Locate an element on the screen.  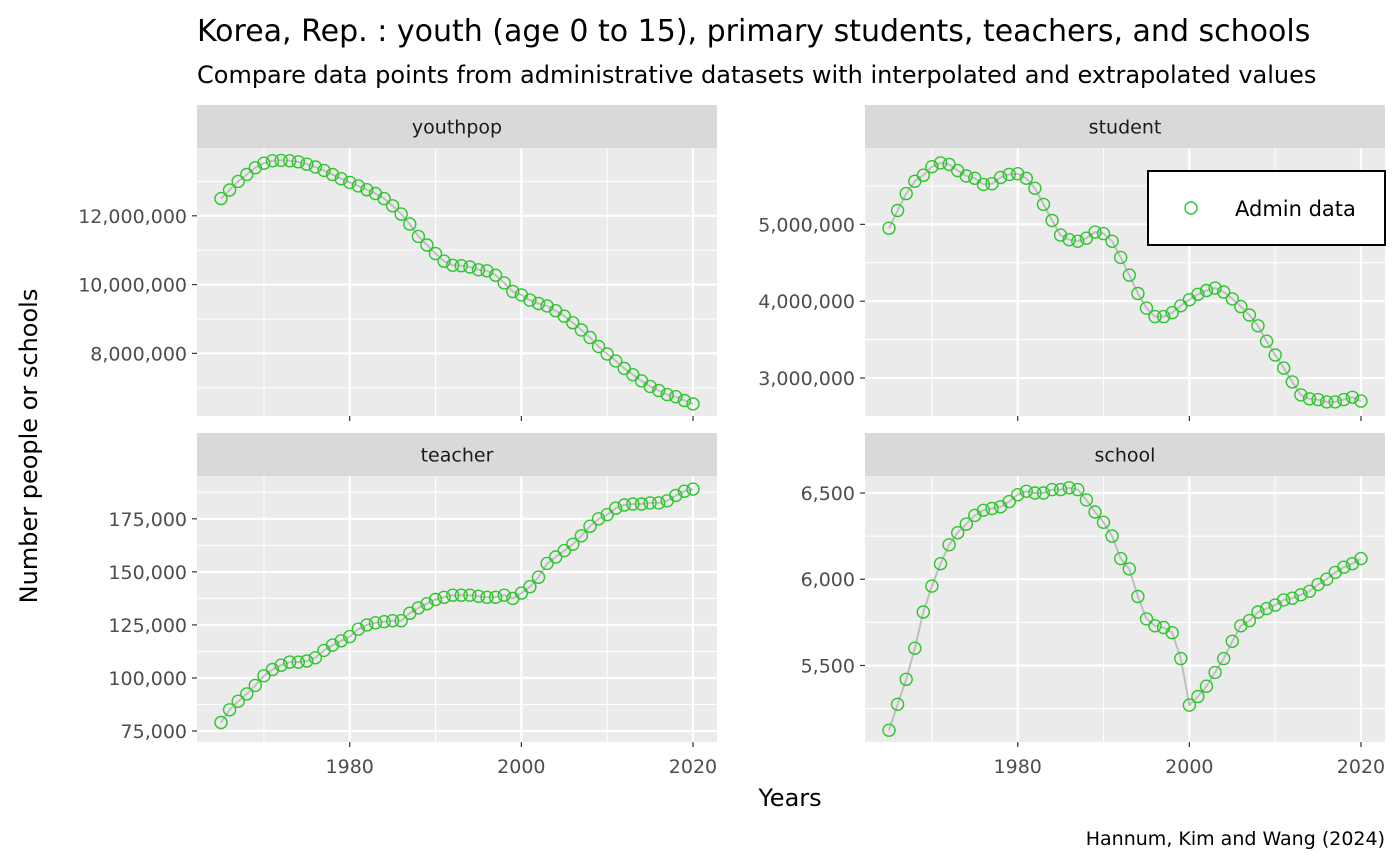
y-tick-label: 100,000 is located at coordinates (147, 679).